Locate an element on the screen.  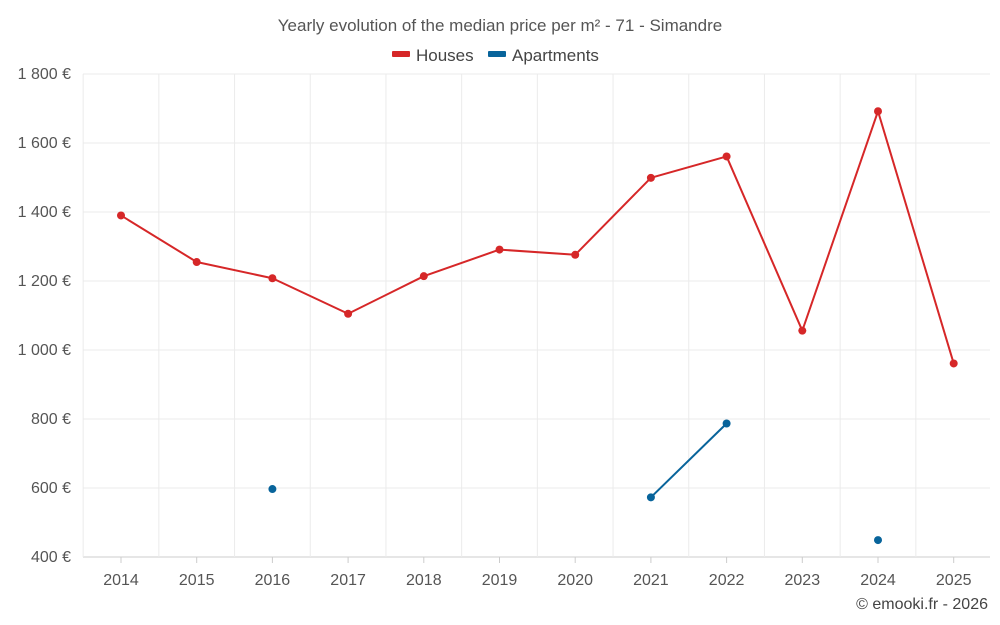
legend-swatch-apartments is located at coordinates (497, 54).